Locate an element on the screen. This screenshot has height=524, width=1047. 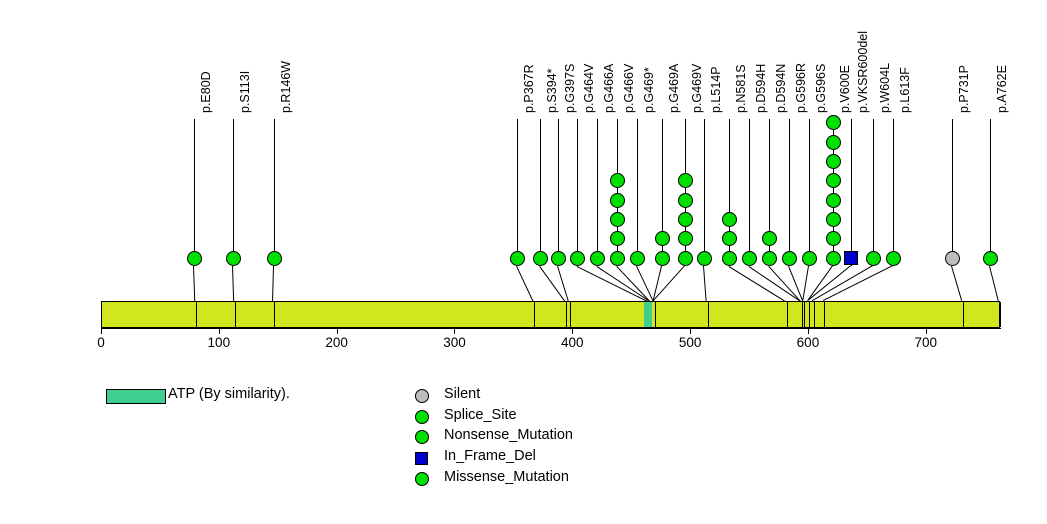
legend-label: Nonsense_Mutation is located at coordinates (508, 435).